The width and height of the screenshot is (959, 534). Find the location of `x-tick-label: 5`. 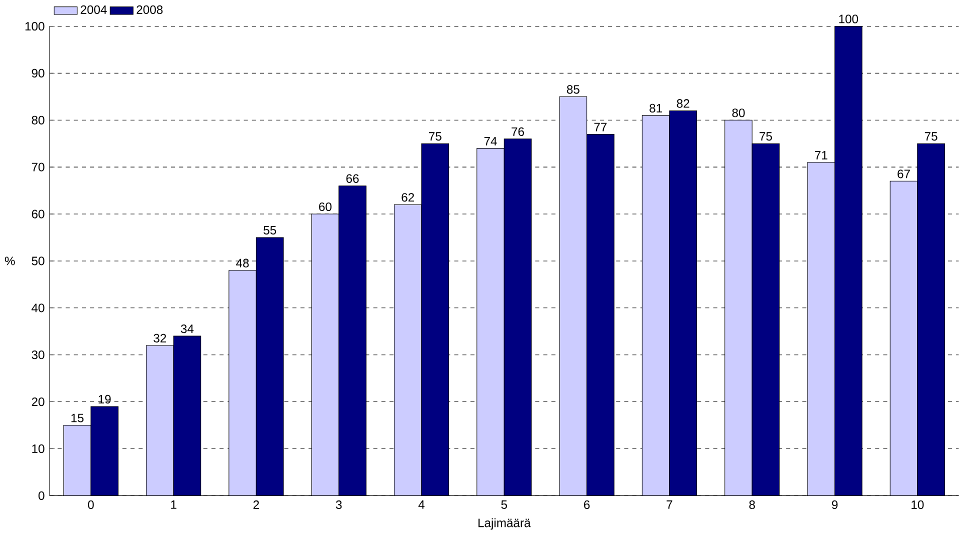

x-tick-label: 5 is located at coordinates (504, 504).